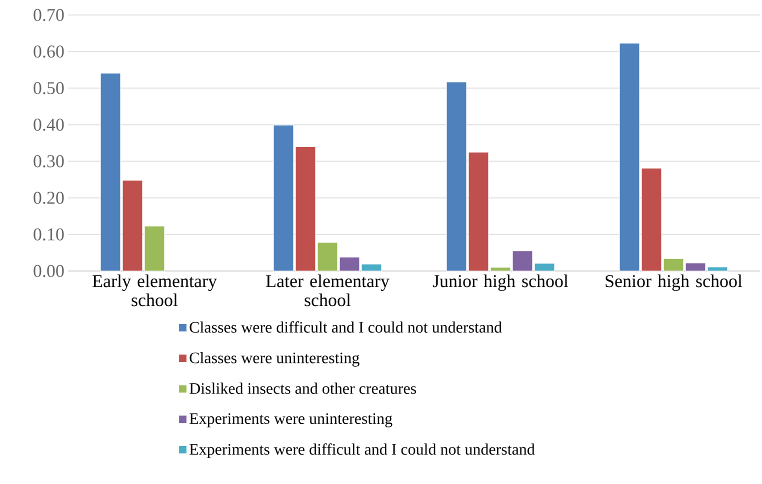  Describe the element at coordinates (49, 234) in the screenshot. I see `y-tick-label: 0.10` at that location.